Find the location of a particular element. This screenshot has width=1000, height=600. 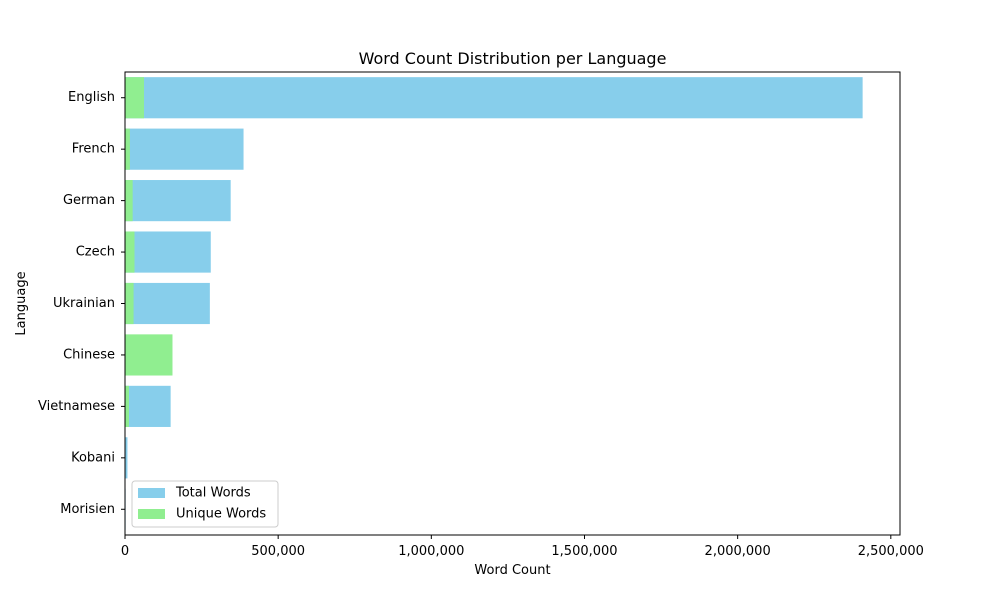

x-tick-label: 2,500,000 is located at coordinates (891, 551).